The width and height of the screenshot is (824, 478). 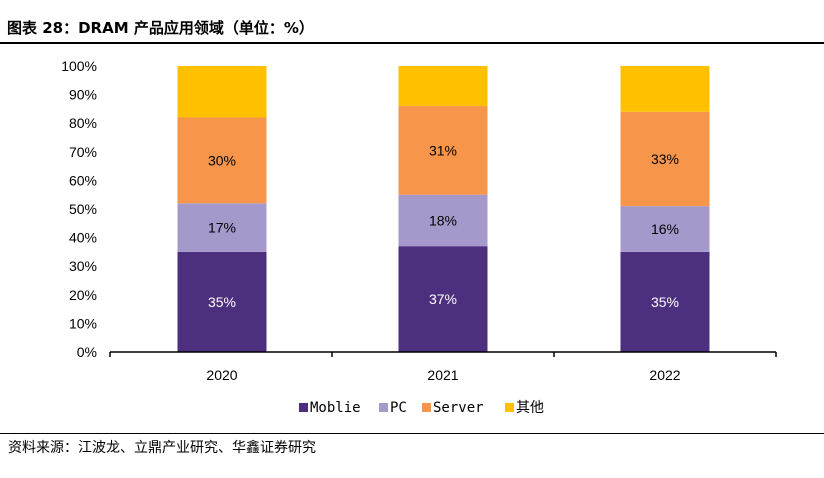 What do you see at coordinates (87, 352) in the screenshot?
I see `y-tick-label: 0%` at bounding box center [87, 352].